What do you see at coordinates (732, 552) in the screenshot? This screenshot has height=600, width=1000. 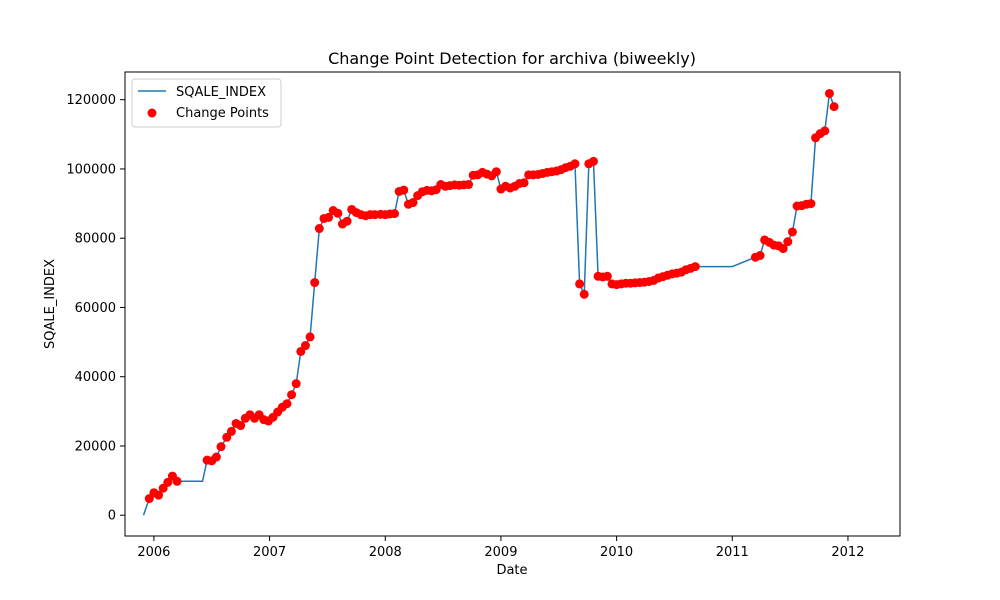 I see `x-tick-label: 2011` at bounding box center [732, 552].